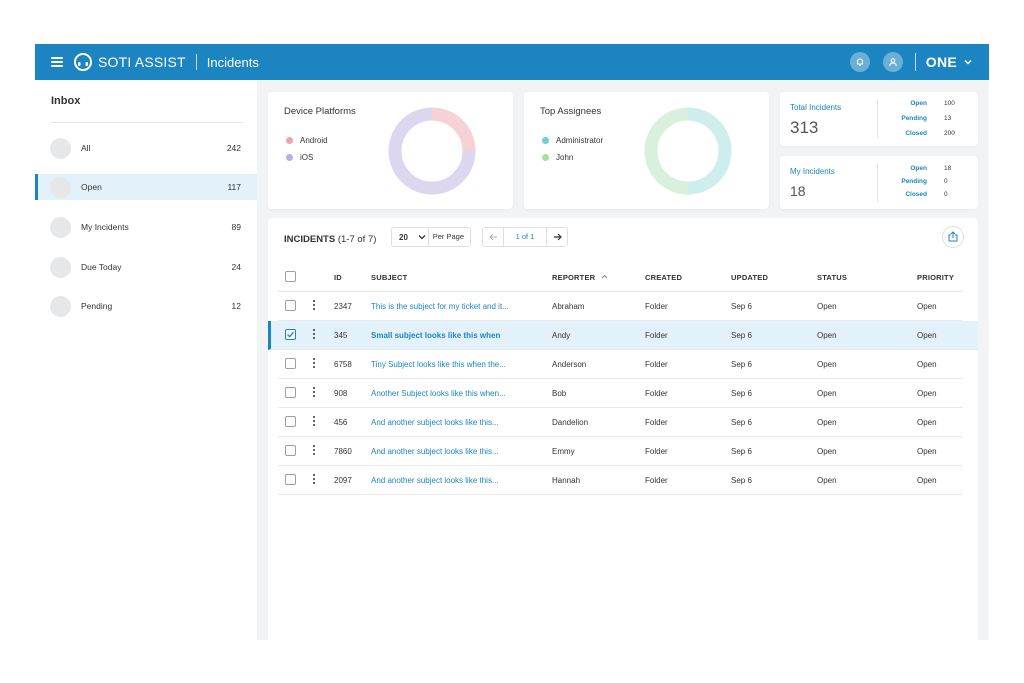 This screenshot has width=1024, height=683. I want to click on arrow-left-icon, so click(492, 237).